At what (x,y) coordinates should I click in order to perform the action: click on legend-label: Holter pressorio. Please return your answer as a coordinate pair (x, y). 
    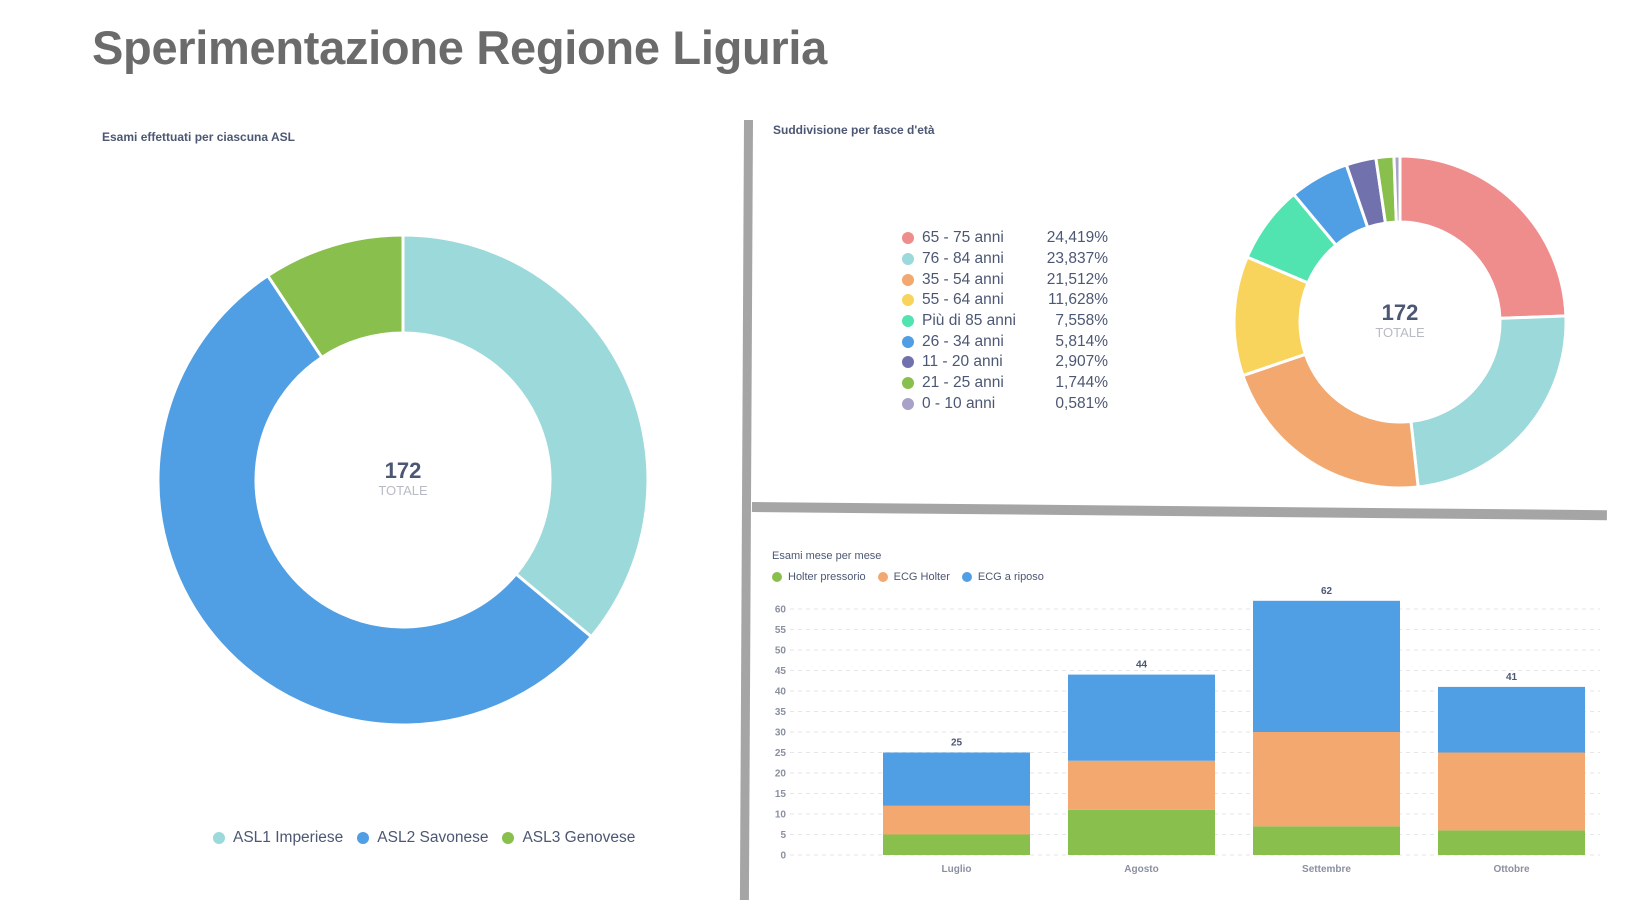
    Looking at the image, I should click on (827, 577).